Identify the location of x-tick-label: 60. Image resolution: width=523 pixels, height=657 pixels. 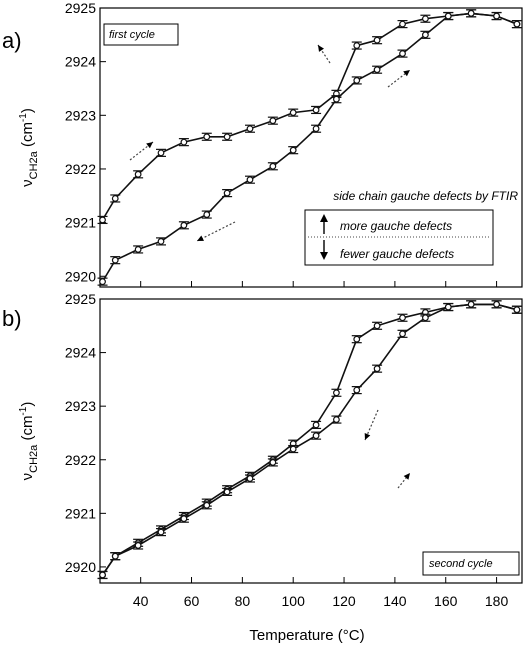
(192, 601).